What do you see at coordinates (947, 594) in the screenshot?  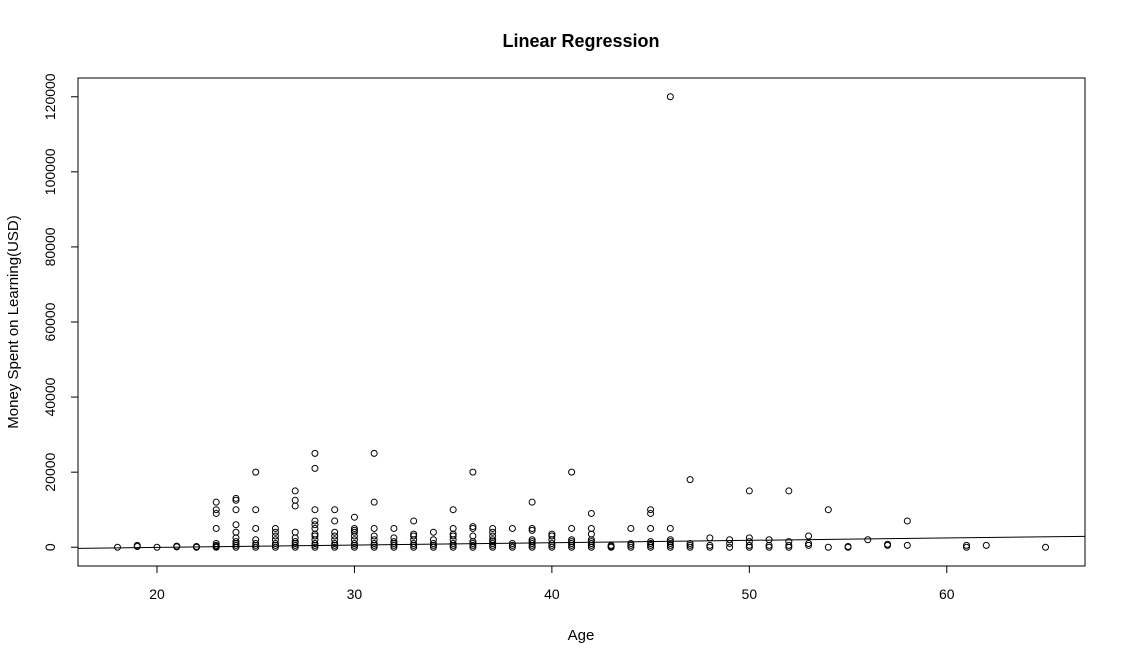 I see `x-tick-label: 60` at bounding box center [947, 594].